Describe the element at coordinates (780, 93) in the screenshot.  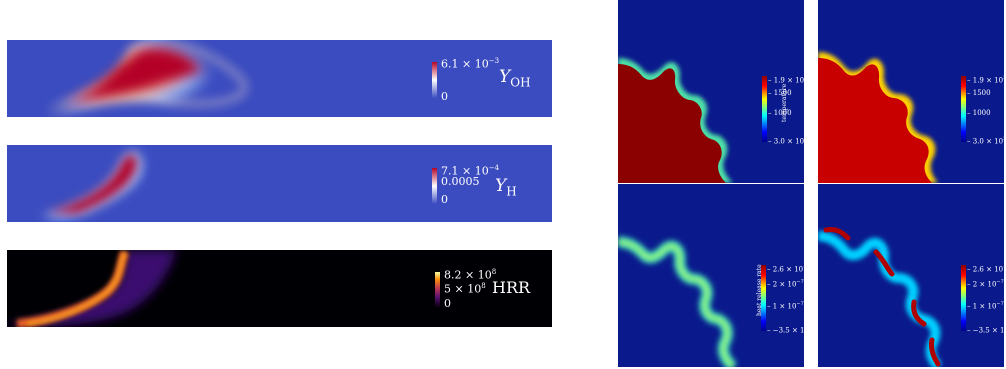
I see `temperature-tick-1500-left: – 1500` at that location.